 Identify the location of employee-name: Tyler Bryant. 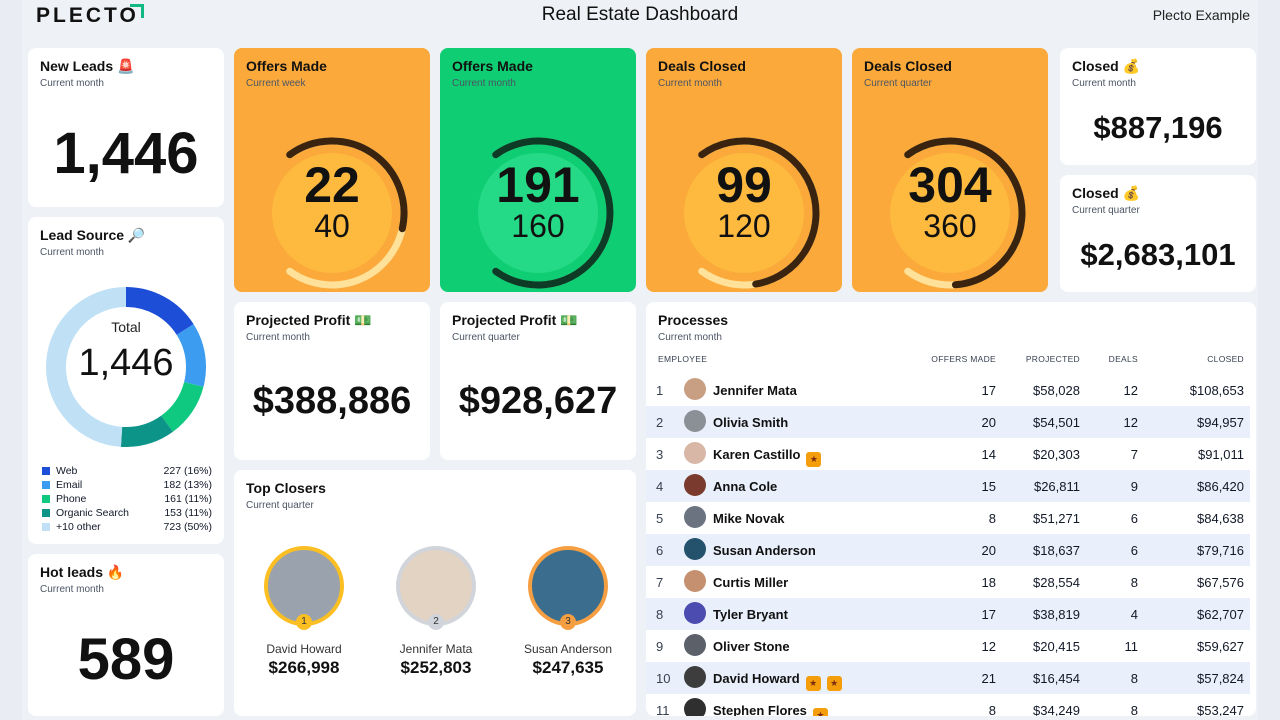
(750, 614).